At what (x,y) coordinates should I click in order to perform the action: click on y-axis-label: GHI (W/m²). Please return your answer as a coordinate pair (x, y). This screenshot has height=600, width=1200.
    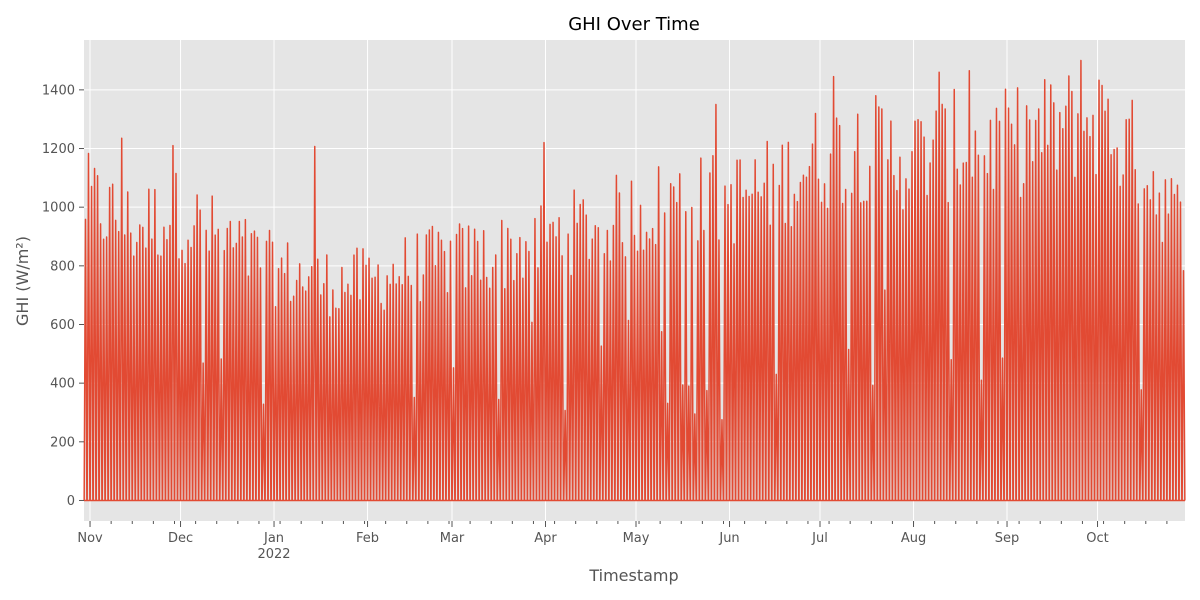
    Looking at the image, I should click on (22, 281).